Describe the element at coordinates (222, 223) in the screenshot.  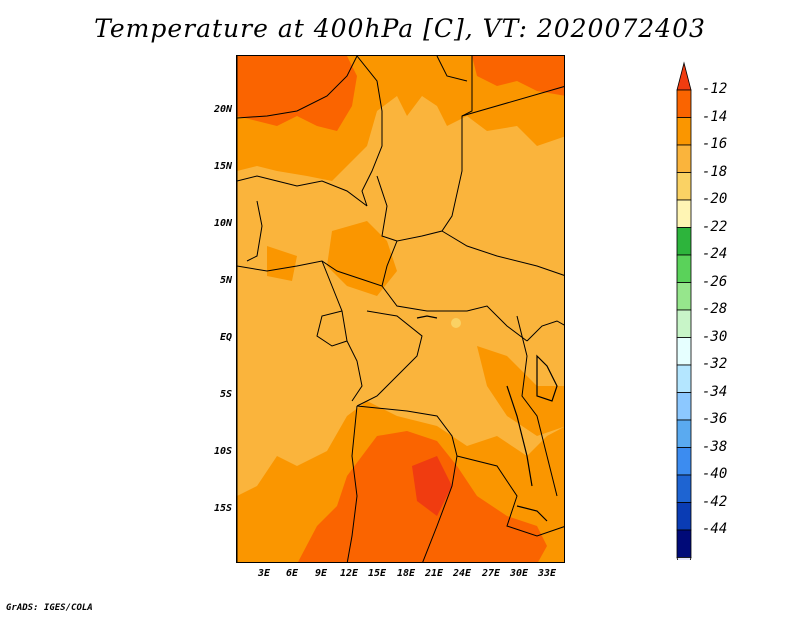
I see `lat-label-10n: 10N` at that location.